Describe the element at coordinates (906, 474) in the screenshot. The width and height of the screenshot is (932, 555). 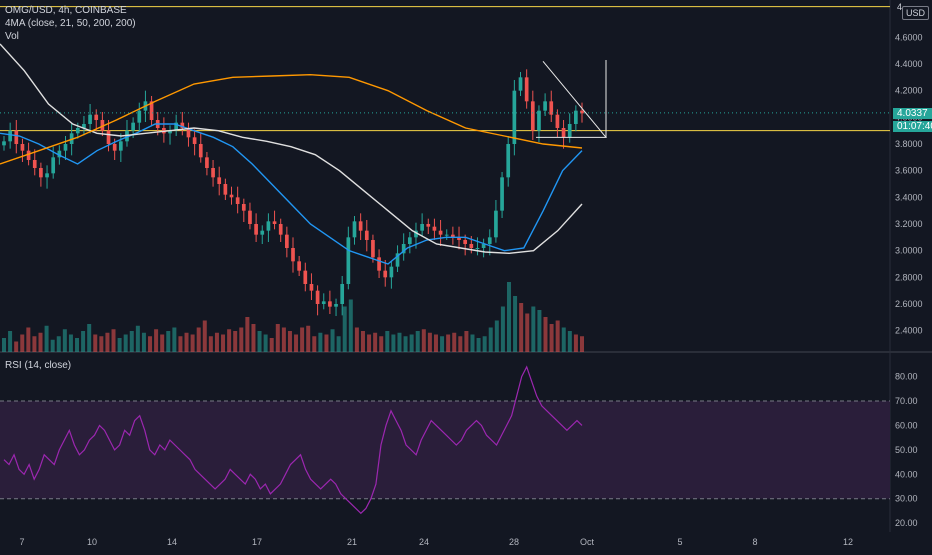
I see `rsi-tick-label: 40.00` at that location.